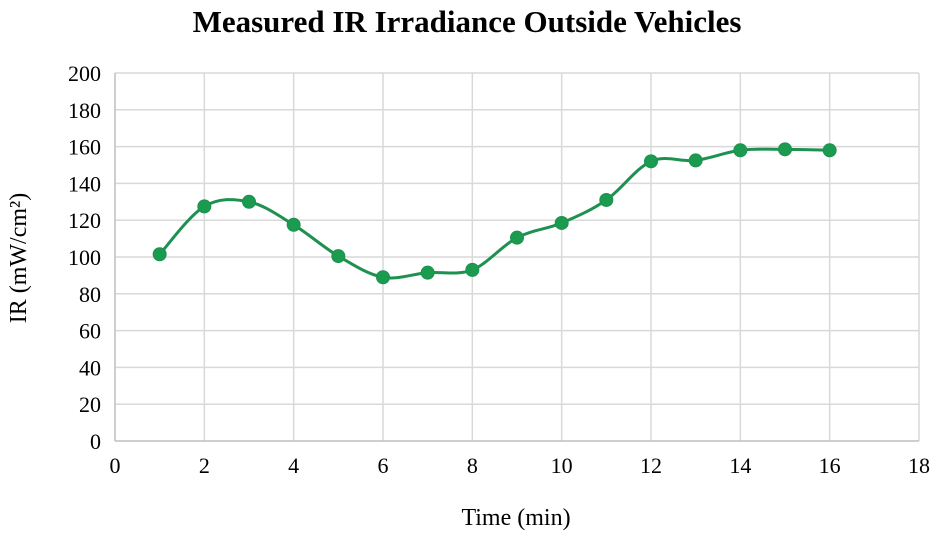 The width and height of the screenshot is (935, 533). What do you see at coordinates (84, 147) in the screenshot?
I see `y-tick-label: 160` at bounding box center [84, 147].